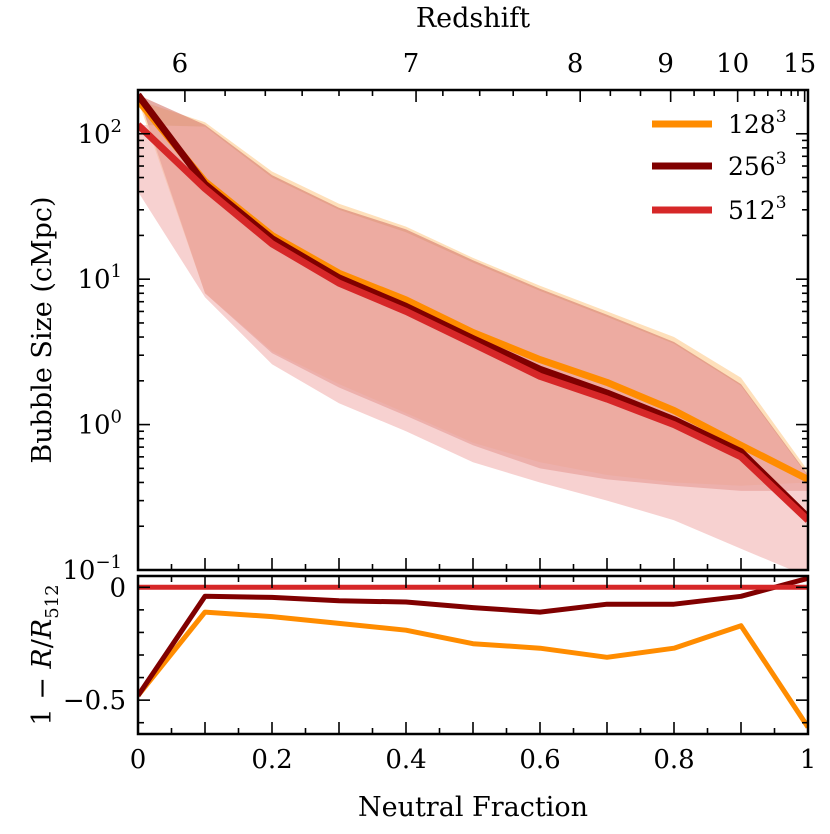 The width and height of the screenshot is (830, 834). Describe the element at coordinates (719, 166) in the screenshot. I see `legend: 1283 2563 5123` at that location.